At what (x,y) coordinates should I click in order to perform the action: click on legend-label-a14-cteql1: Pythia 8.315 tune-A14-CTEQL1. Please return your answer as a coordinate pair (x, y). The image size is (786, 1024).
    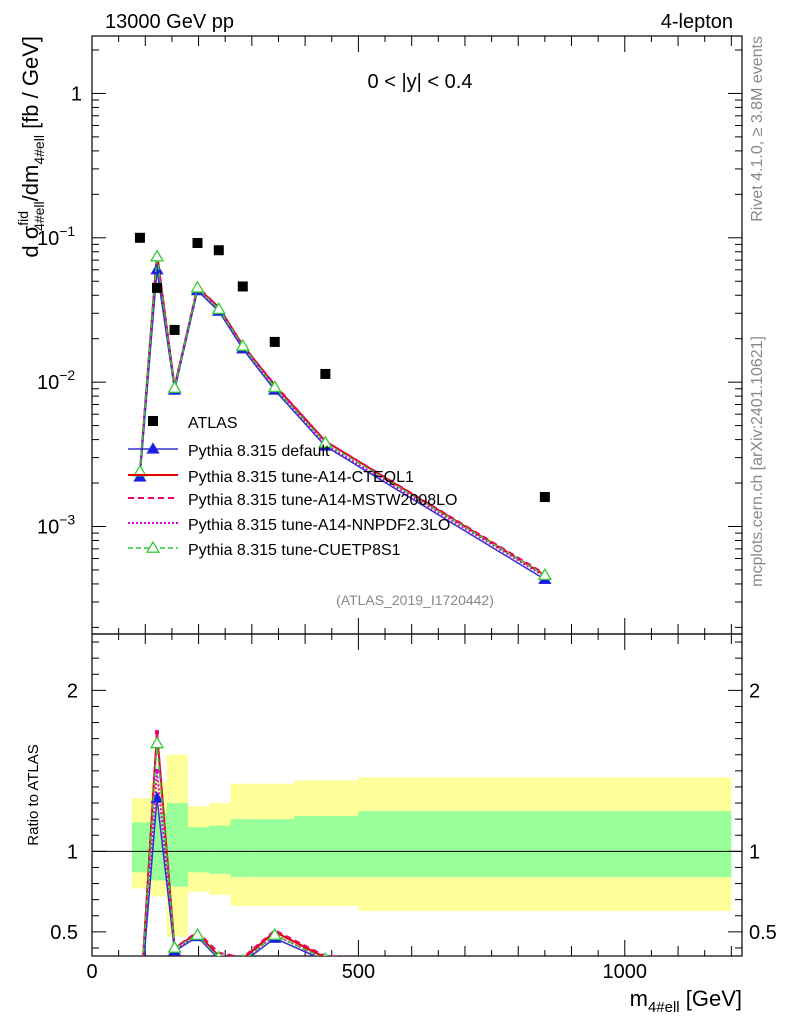
    Looking at the image, I should click on (301, 477).